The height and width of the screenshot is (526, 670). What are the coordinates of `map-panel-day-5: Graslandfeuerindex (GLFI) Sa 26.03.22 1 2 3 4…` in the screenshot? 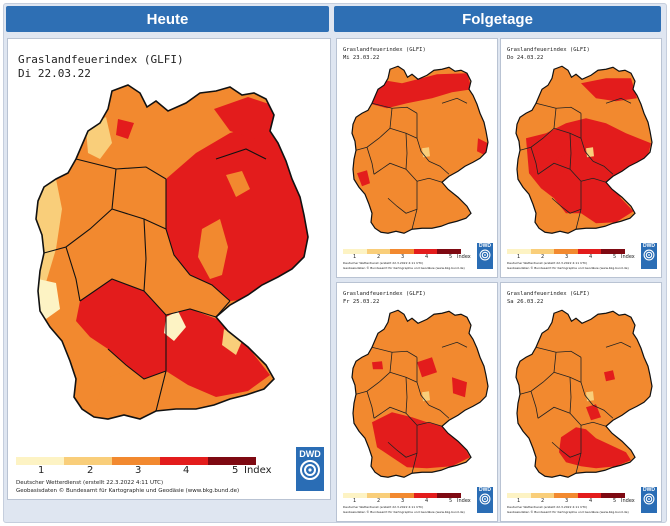 It's located at (581, 402).